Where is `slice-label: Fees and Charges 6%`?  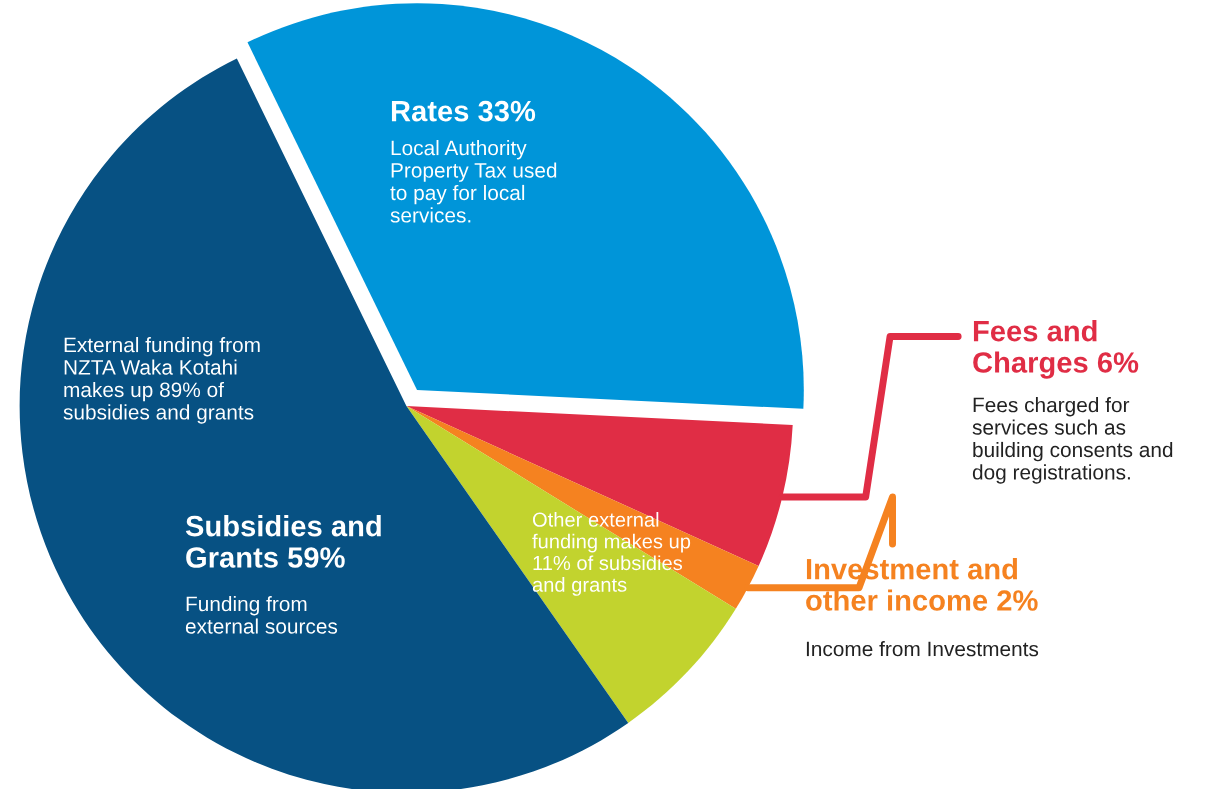
slice-label: Fees and Charges 6% is located at coordinates (1056, 349).